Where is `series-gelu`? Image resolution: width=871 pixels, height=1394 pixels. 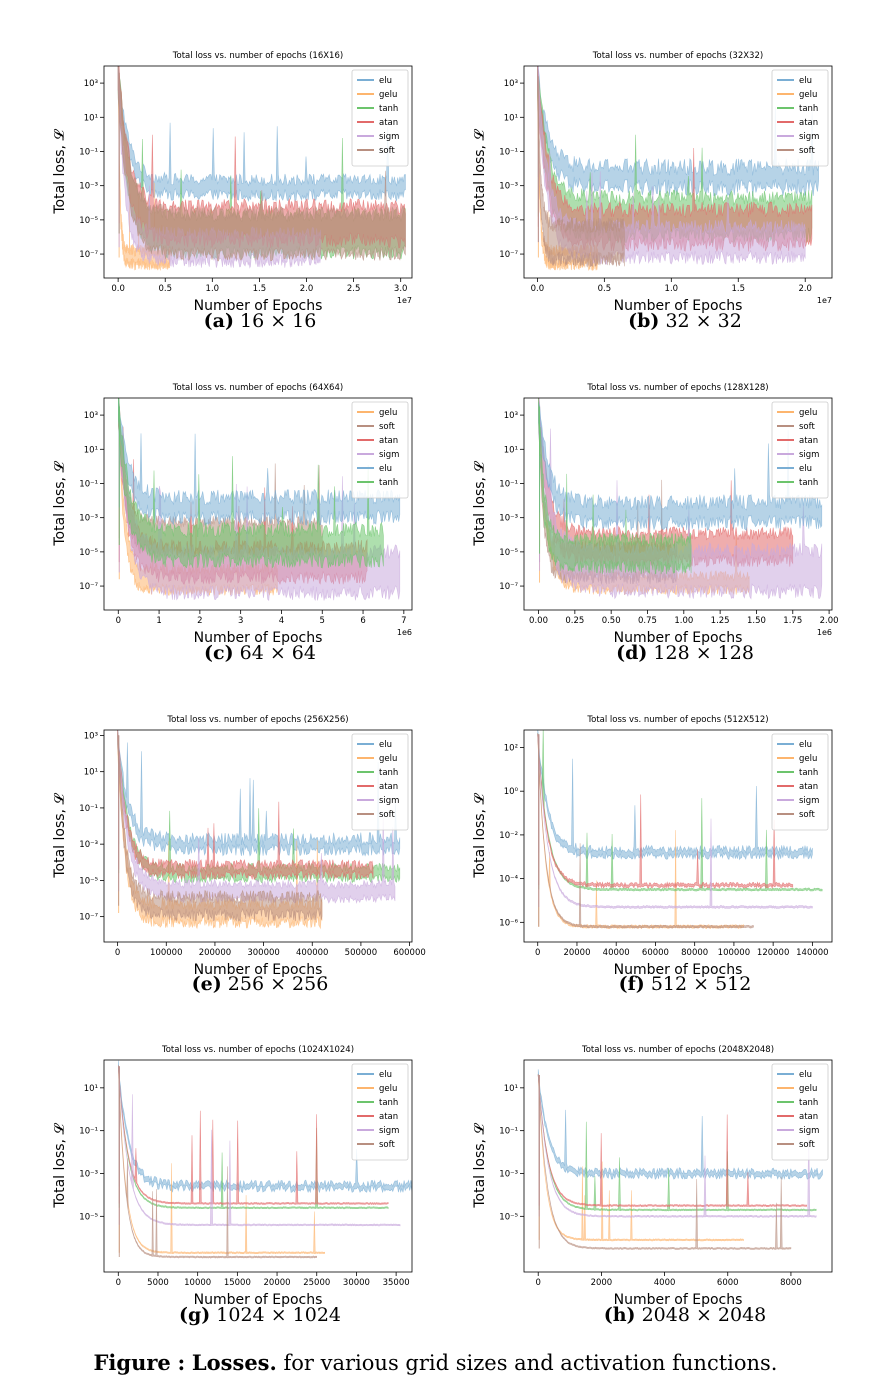 series-gelu is located at coordinates (640, 1158).